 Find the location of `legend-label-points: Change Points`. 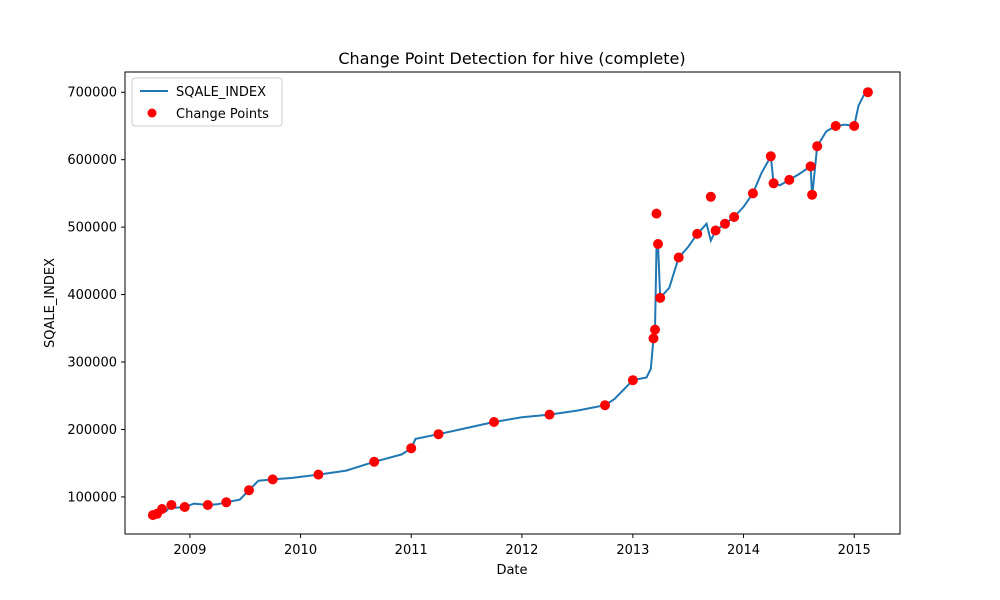

legend-label-points: Change Points is located at coordinates (222, 114).